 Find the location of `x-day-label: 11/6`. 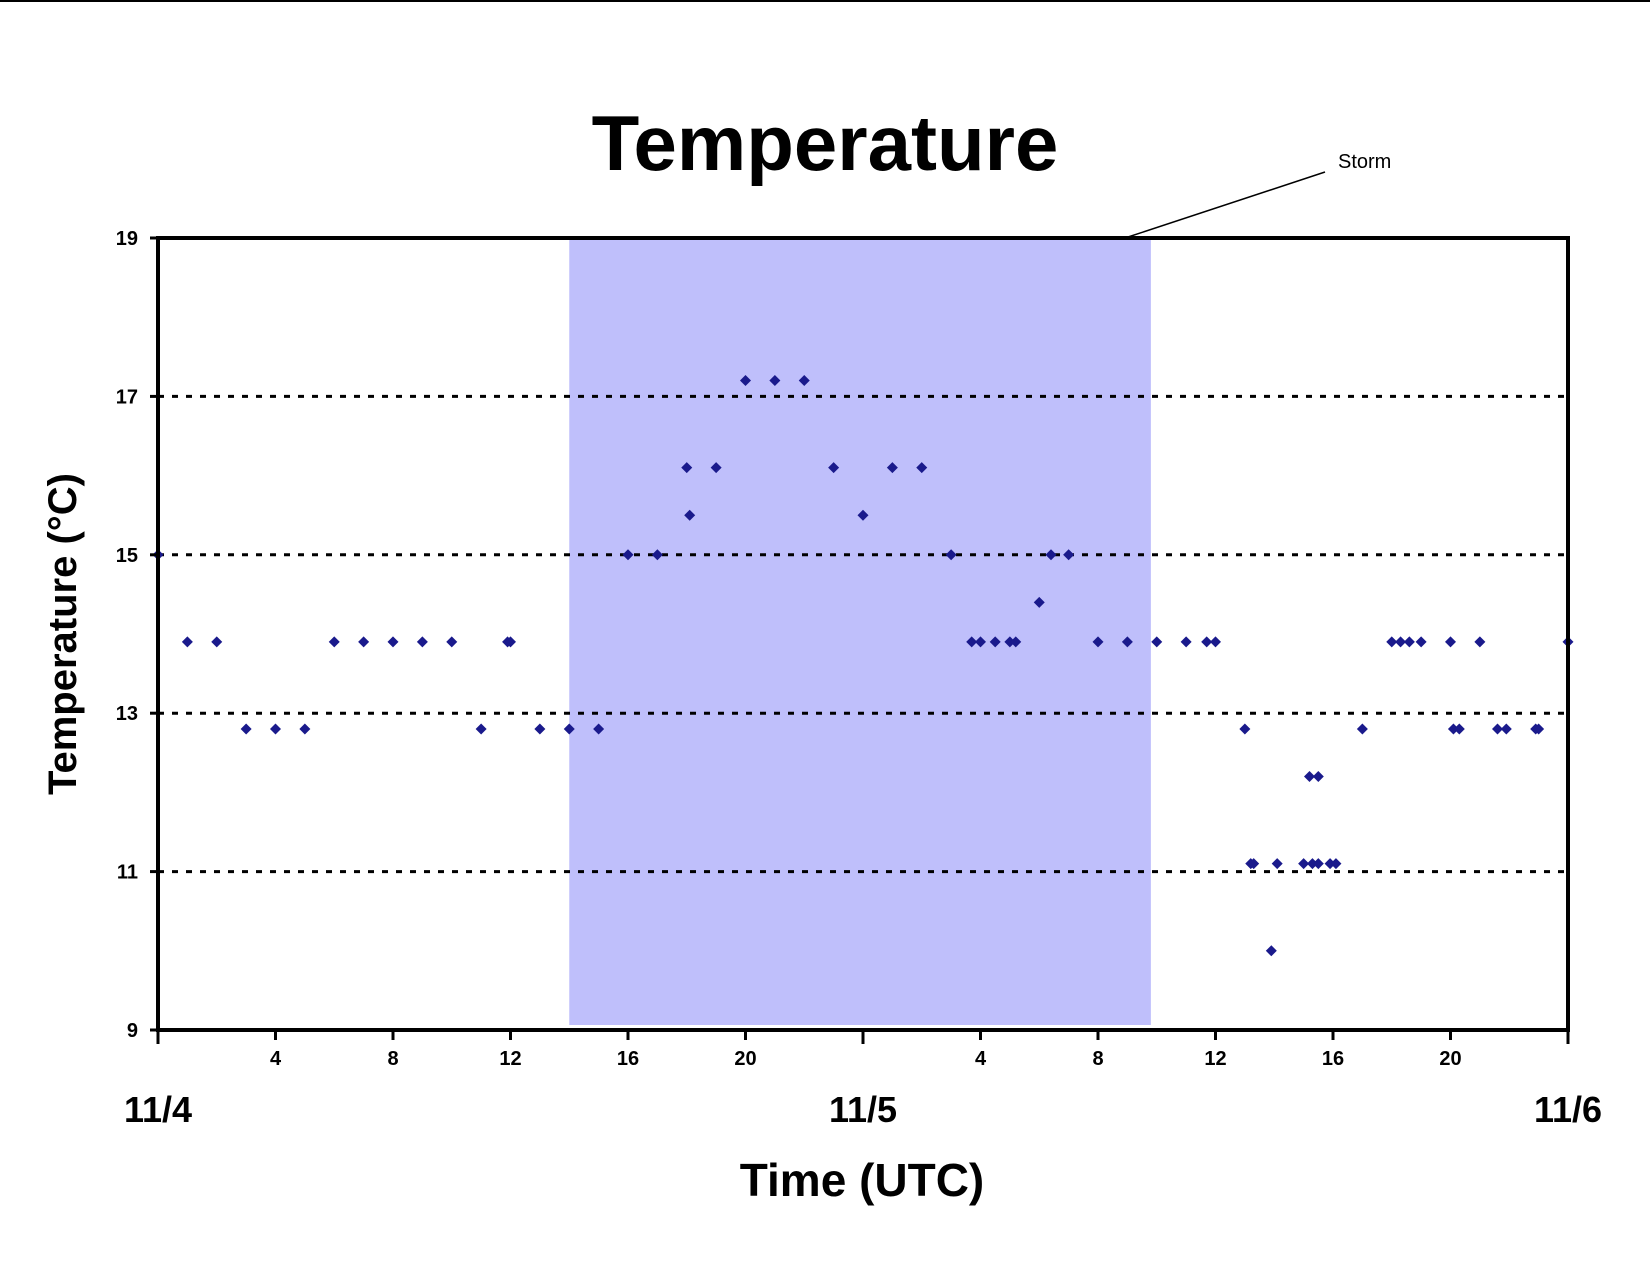

x-day-label: 11/6 is located at coordinates (1568, 1109).